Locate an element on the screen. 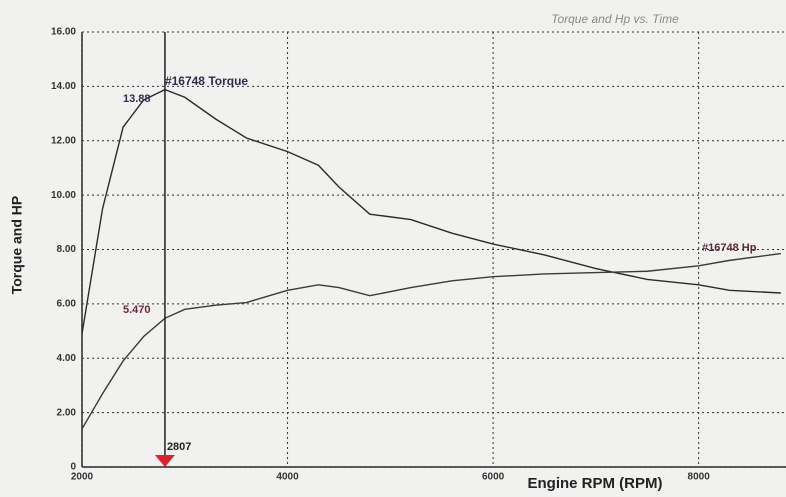 The image size is (786, 497). x-tick-label: 8000 is located at coordinates (699, 477).